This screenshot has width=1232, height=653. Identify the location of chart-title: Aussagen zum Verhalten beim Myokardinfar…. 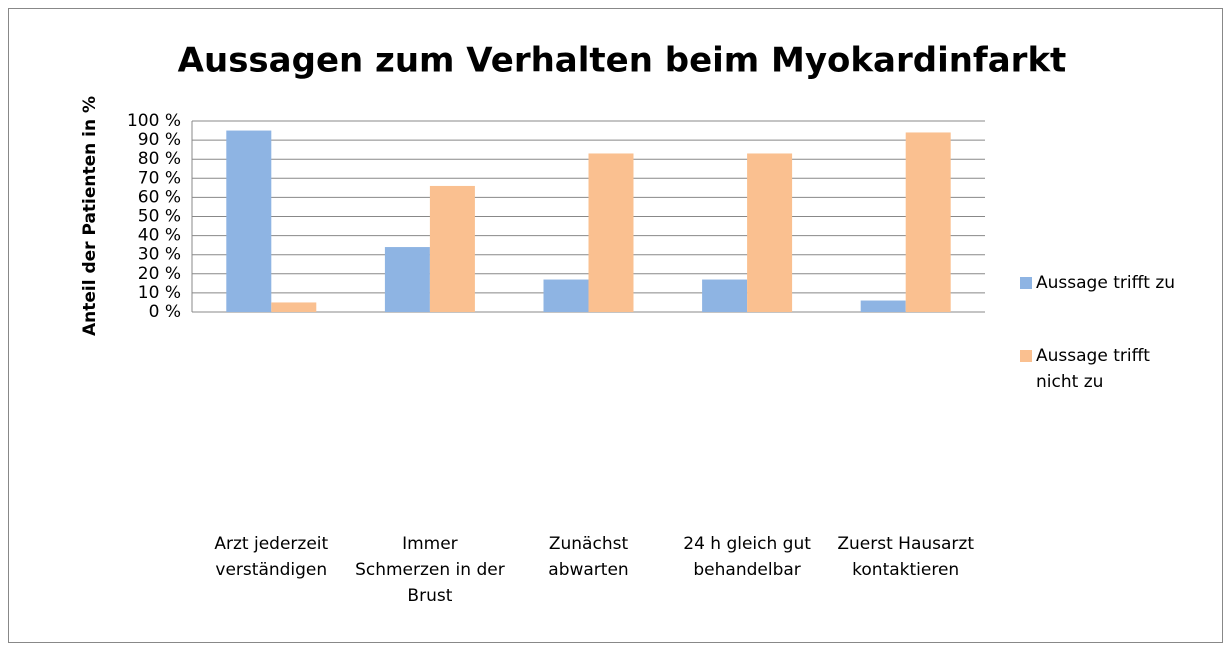
(622, 61).